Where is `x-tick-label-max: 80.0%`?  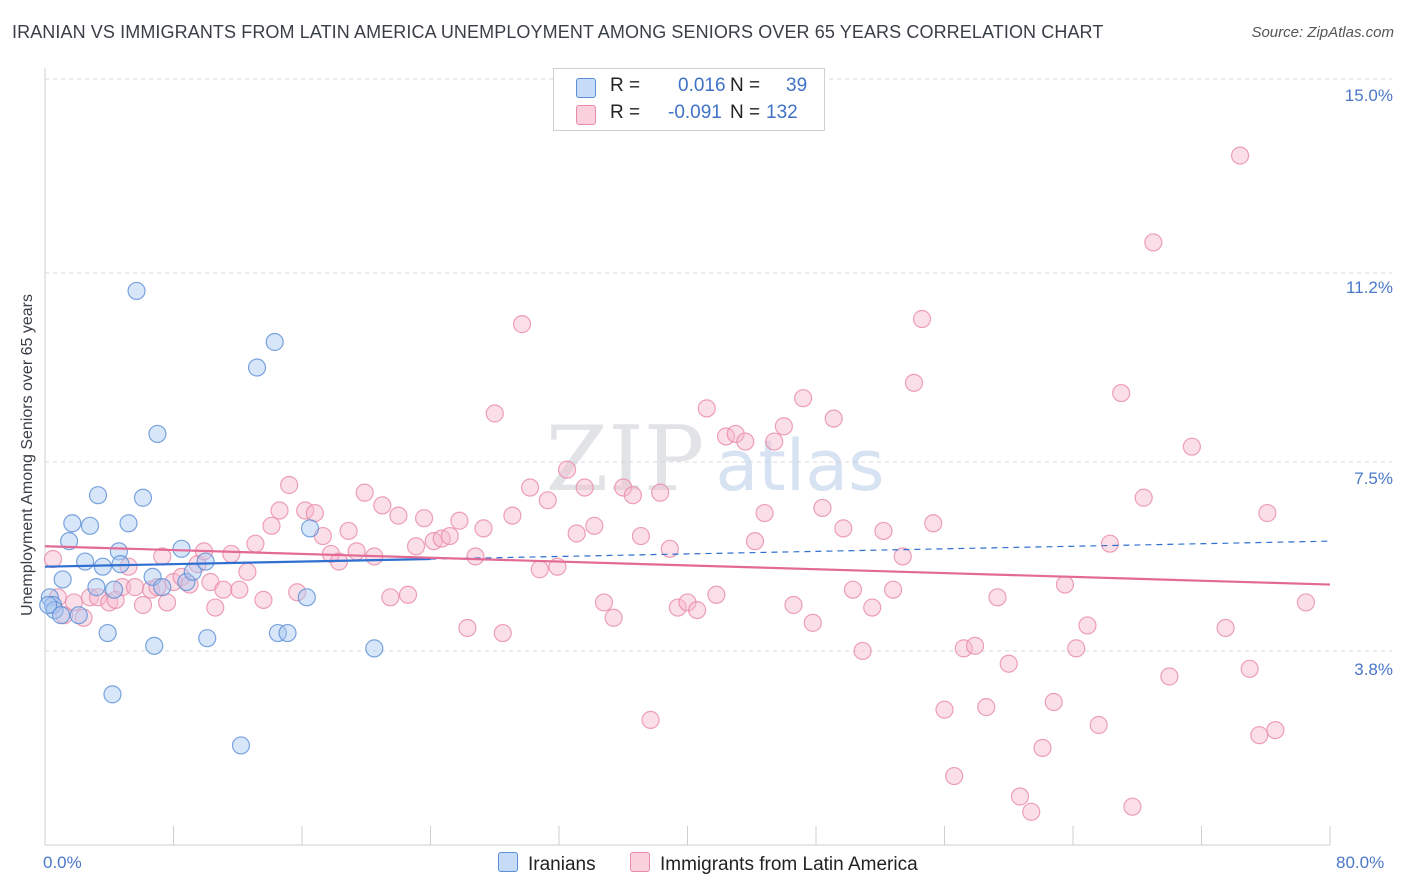 x-tick-label-max: 80.0% is located at coordinates (1360, 862).